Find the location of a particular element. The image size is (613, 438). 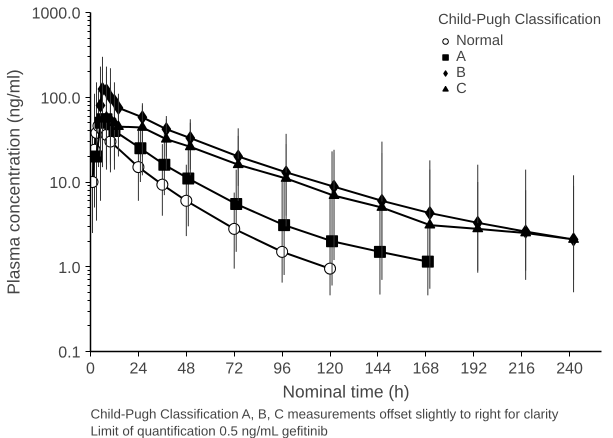

x-tick-label: 192 is located at coordinates (474, 369).